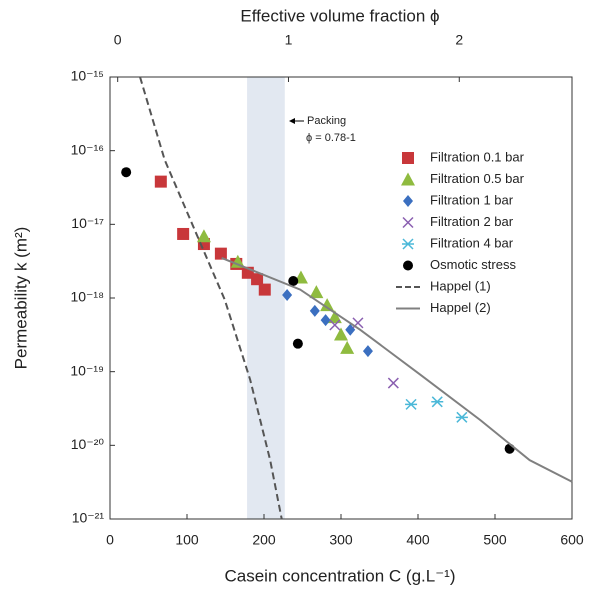 This screenshot has width=589, height=592. I want to click on legend-label: Filtration 4 bar, so click(472, 242).